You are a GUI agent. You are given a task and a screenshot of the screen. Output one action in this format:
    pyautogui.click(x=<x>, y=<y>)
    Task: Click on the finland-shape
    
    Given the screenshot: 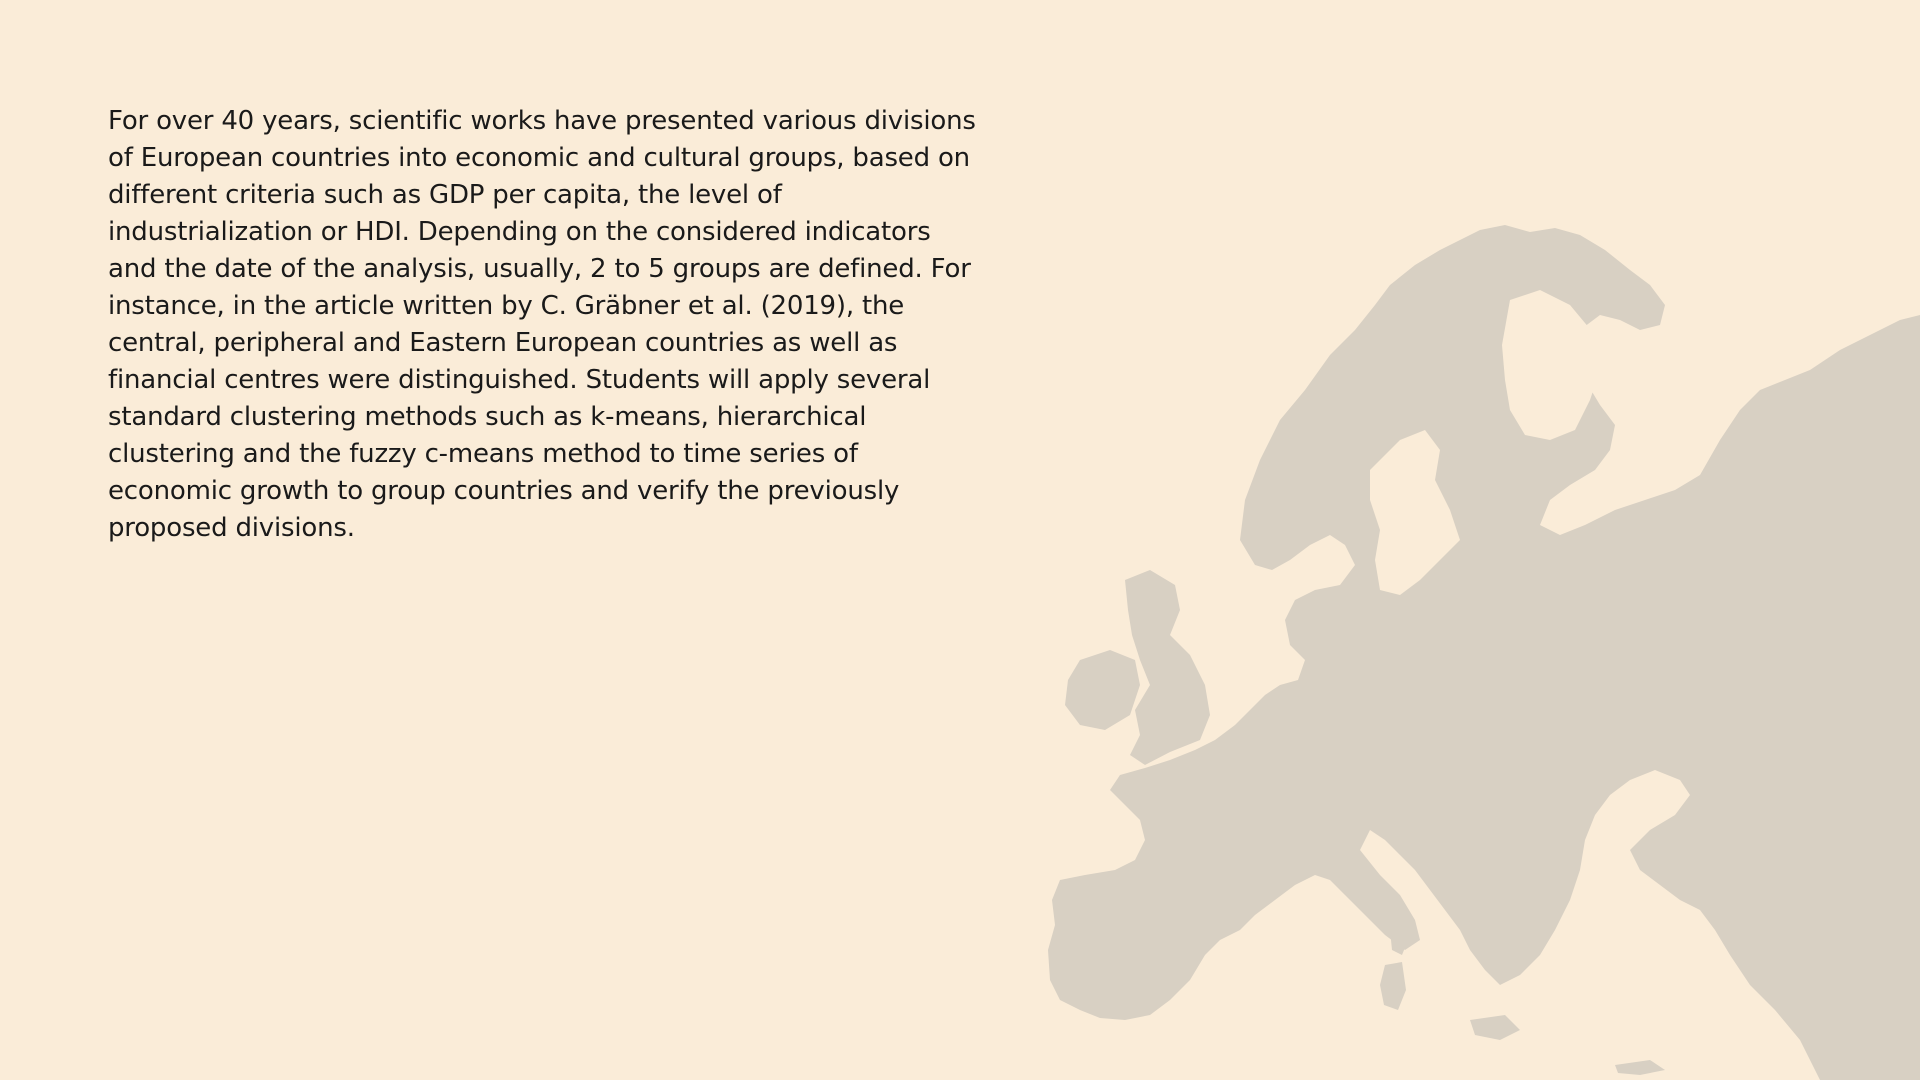 What is the action you would take?
    pyautogui.click(x=1551, y=365)
    